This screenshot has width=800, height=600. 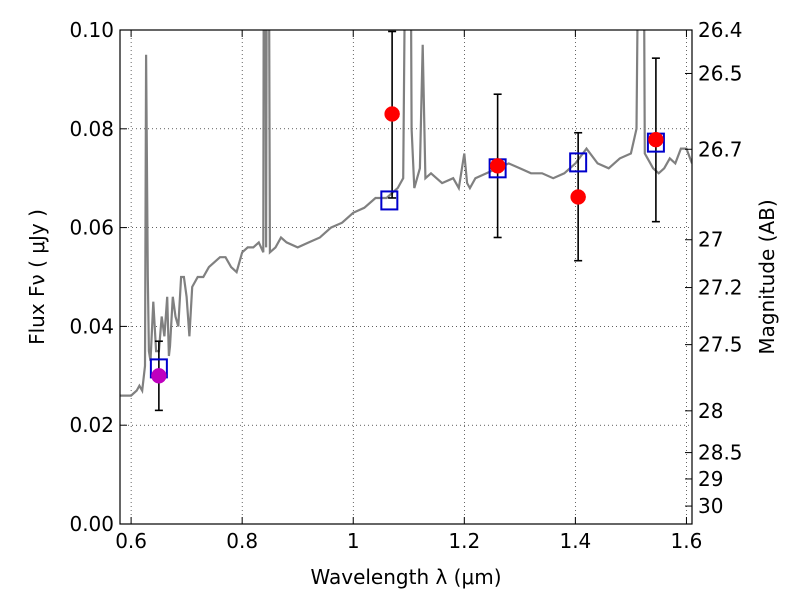 I want to click on y2-tick-label: 26.7, so click(x=720, y=149).